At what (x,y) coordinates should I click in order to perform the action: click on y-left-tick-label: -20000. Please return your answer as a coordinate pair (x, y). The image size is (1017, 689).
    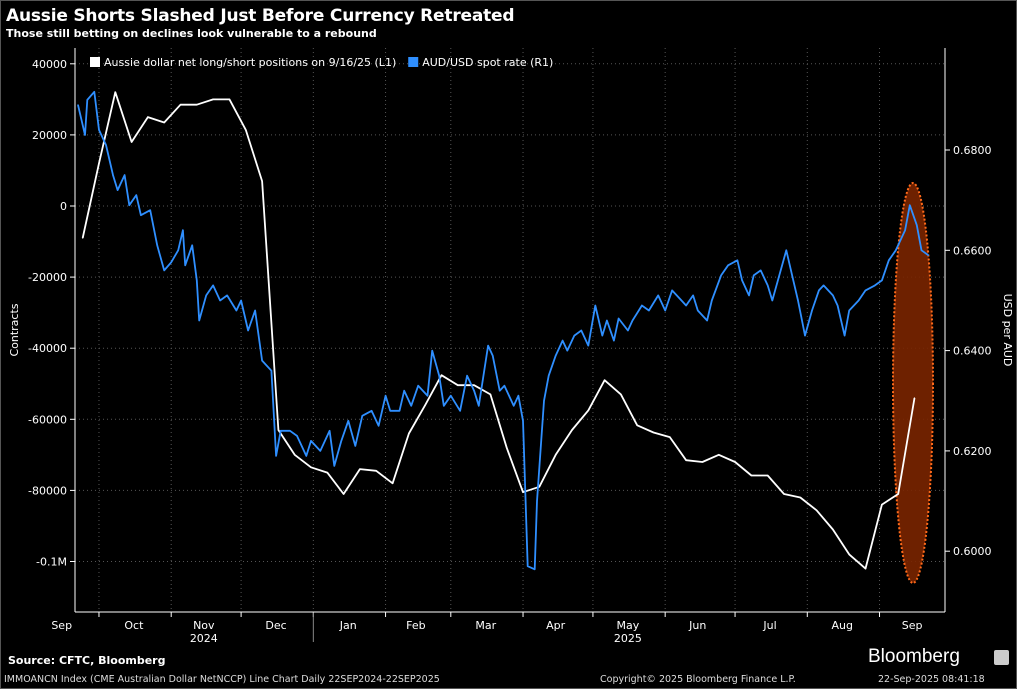
    Looking at the image, I should click on (47, 277).